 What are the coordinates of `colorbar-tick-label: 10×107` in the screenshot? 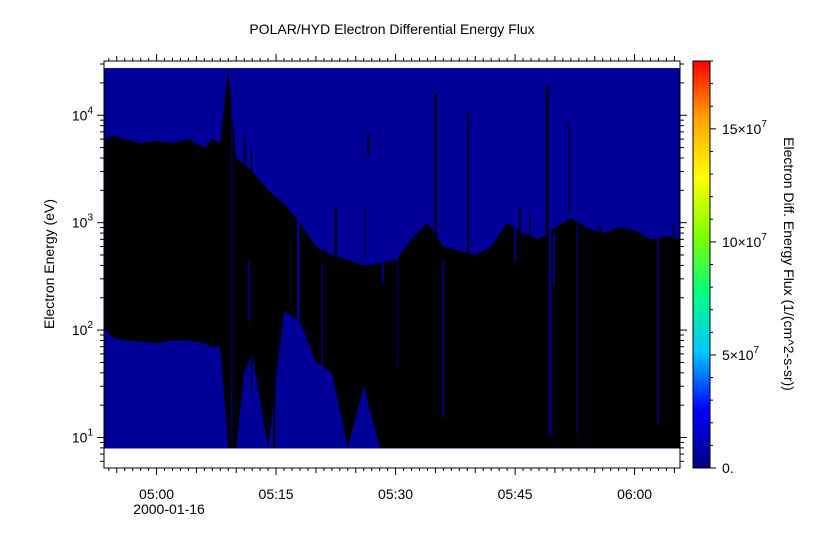 It's located at (744, 241).